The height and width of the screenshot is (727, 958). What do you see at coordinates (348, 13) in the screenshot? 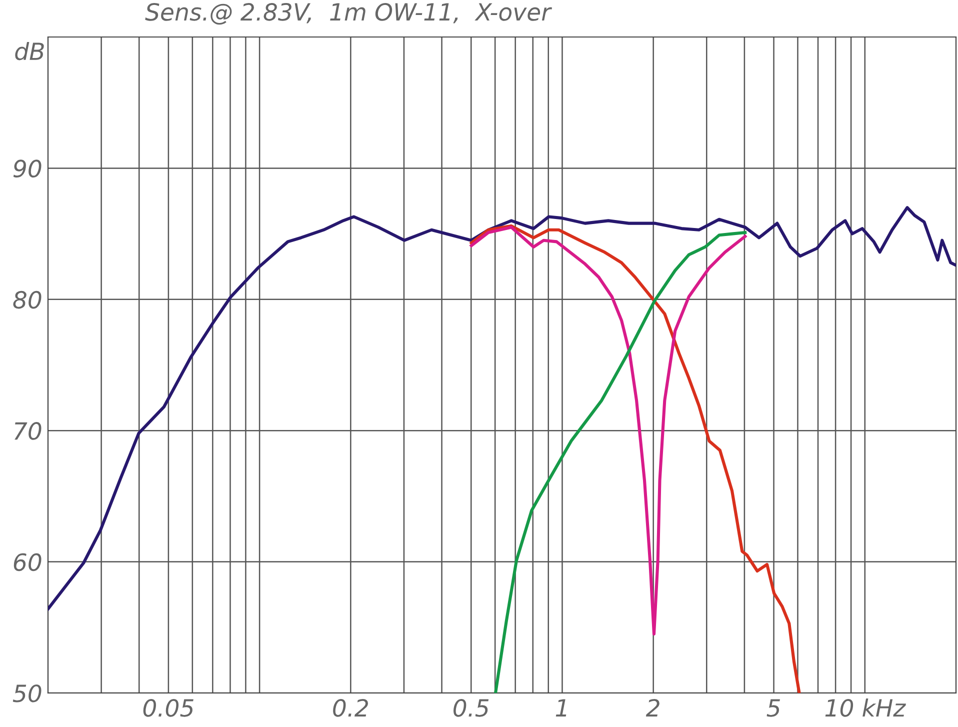
I see `chart-title: Sens.@ 2.83V, 1m OW-11, X-over` at bounding box center [348, 13].